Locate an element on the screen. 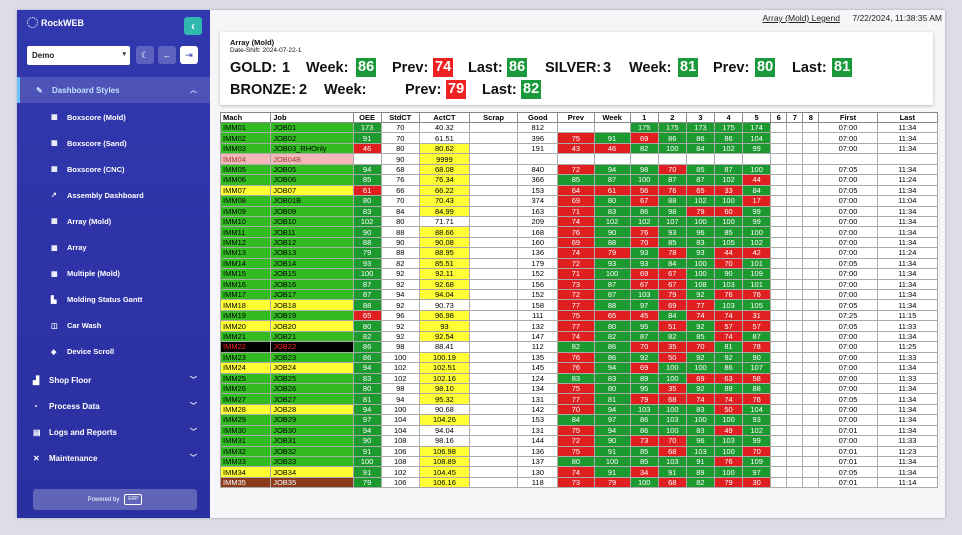 This screenshot has height=535, width=962. hour-cell: 175 is located at coordinates (672, 127).